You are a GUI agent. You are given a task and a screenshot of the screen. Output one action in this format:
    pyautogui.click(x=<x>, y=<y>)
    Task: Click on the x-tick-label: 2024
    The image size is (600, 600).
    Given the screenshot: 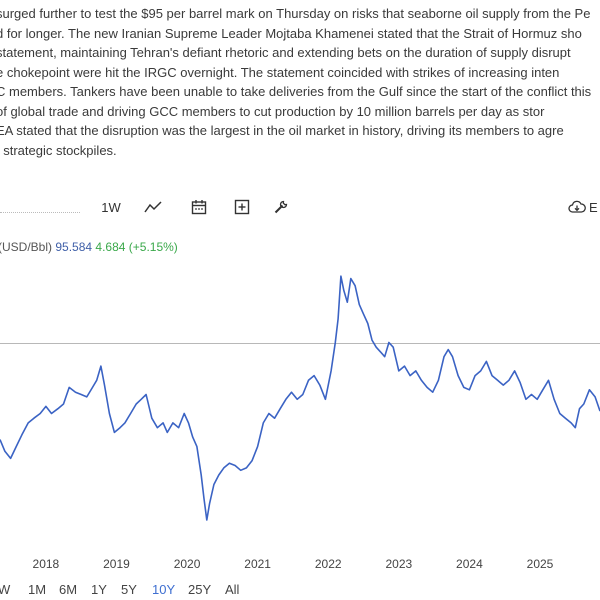 What is the action you would take?
    pyautogui.click(x=469, y=564)
    